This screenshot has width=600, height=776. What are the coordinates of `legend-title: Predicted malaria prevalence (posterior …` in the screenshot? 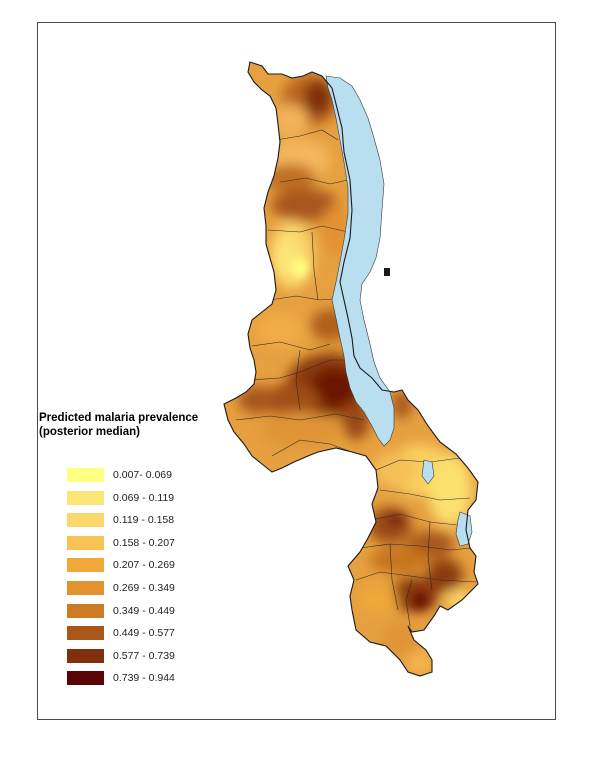 It's located at (118, 425).